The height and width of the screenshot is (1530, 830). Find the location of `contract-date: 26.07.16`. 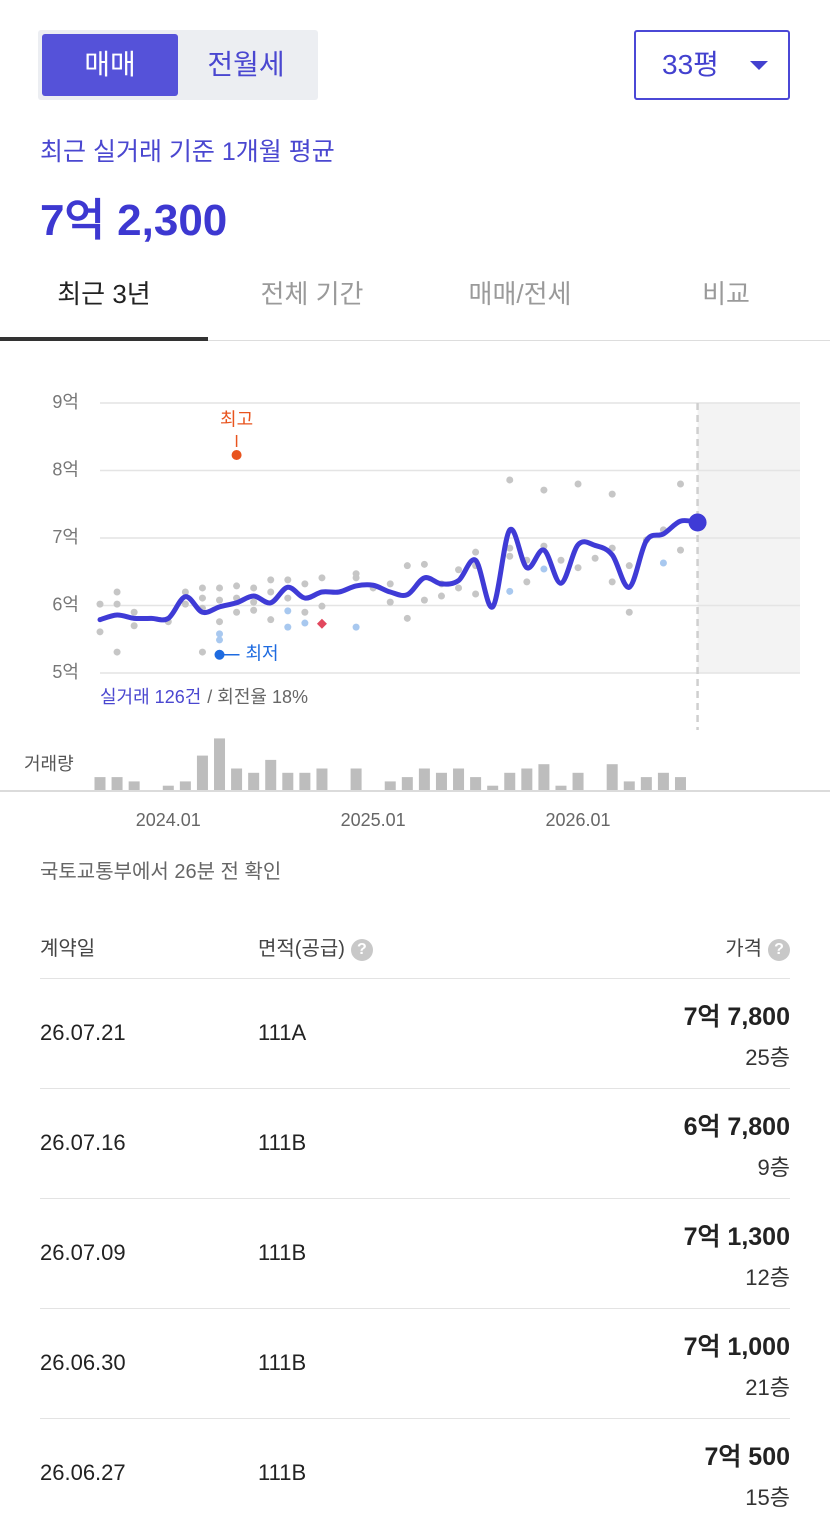

contract-date: 26.07.16 is located at coordinates (83, 1142).